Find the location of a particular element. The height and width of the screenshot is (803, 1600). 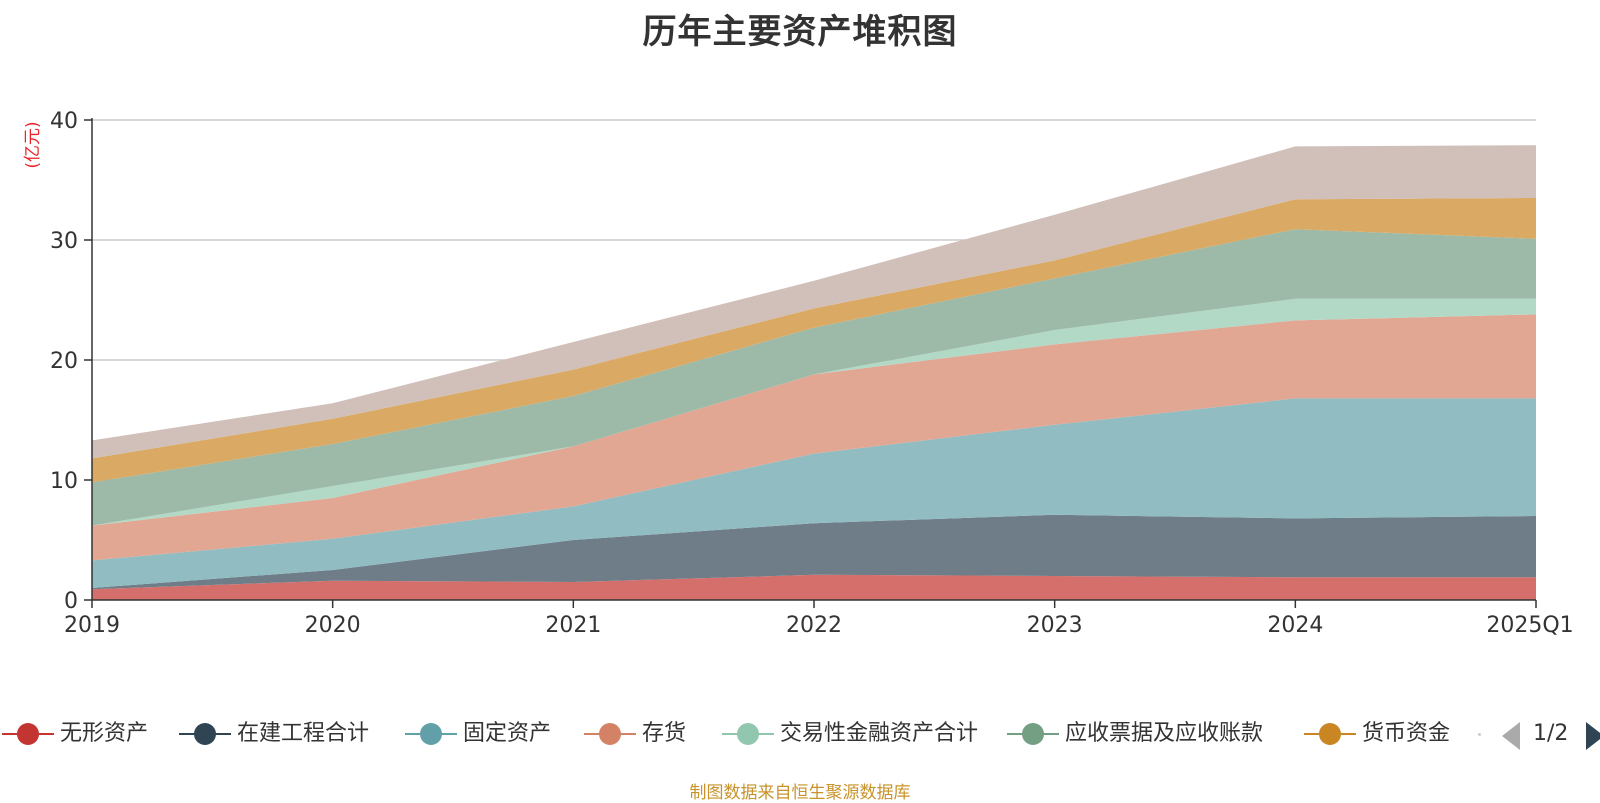

source-note: 制图数据来自恒生聚源数据库 is located at coordinates (800, 793).